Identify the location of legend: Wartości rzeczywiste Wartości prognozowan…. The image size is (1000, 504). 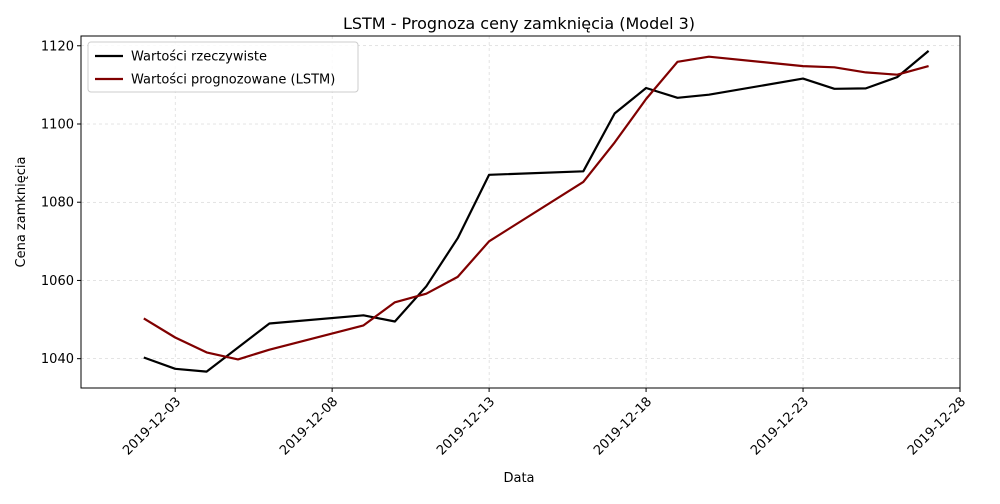
(223, 67).